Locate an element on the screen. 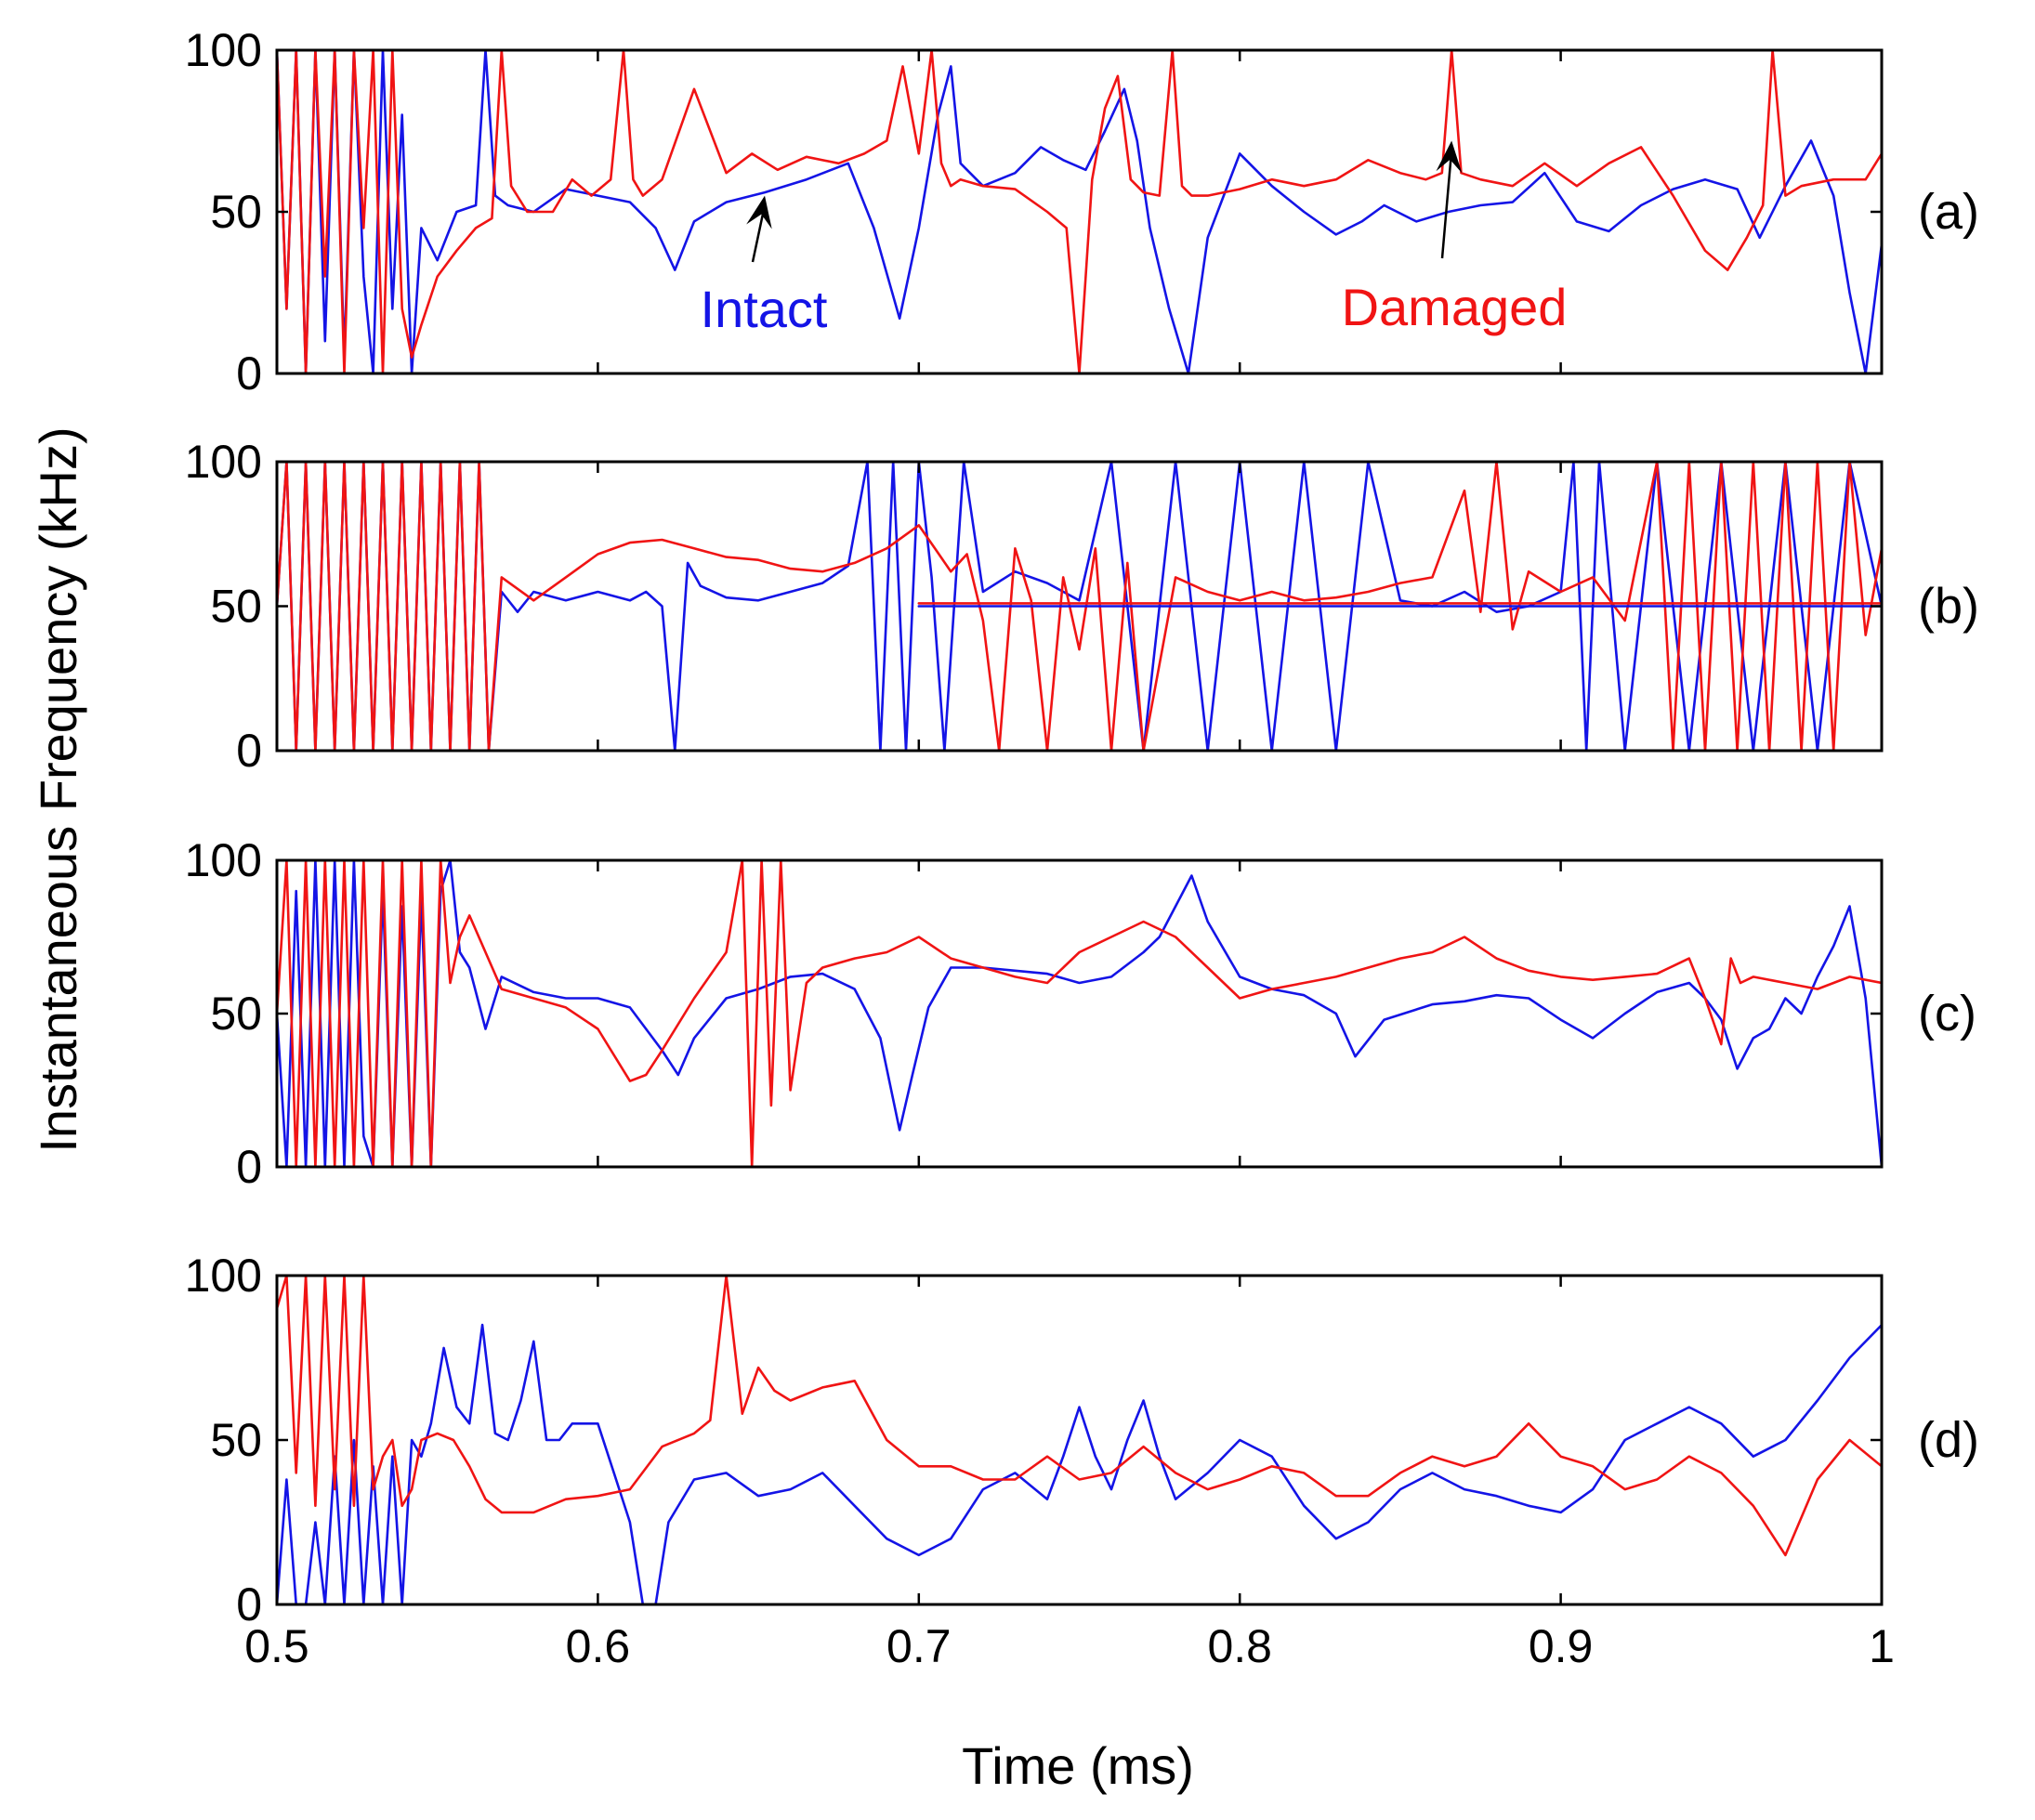  x-tick-label: 0.7 is located at coordinates (919, 1646).